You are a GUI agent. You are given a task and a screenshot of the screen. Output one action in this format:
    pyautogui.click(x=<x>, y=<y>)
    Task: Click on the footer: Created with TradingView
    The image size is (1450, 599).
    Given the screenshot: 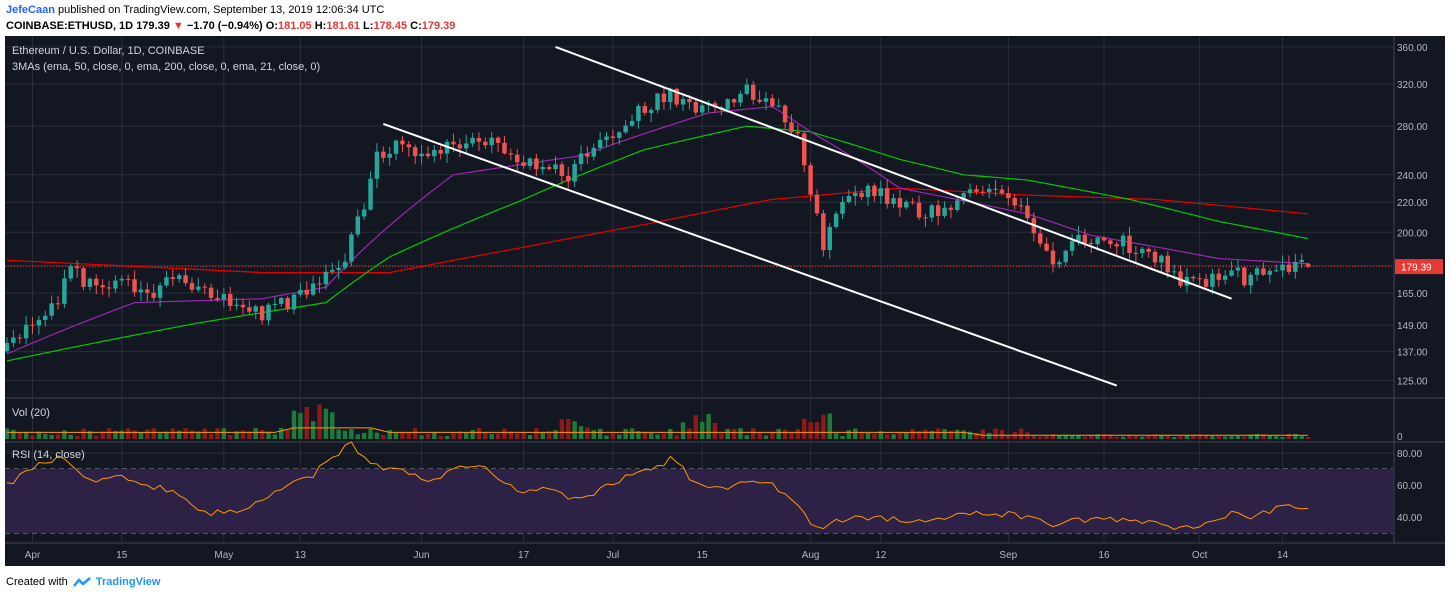 What is the action you would take?
    pyautogui.click(x=83, y=582)
    